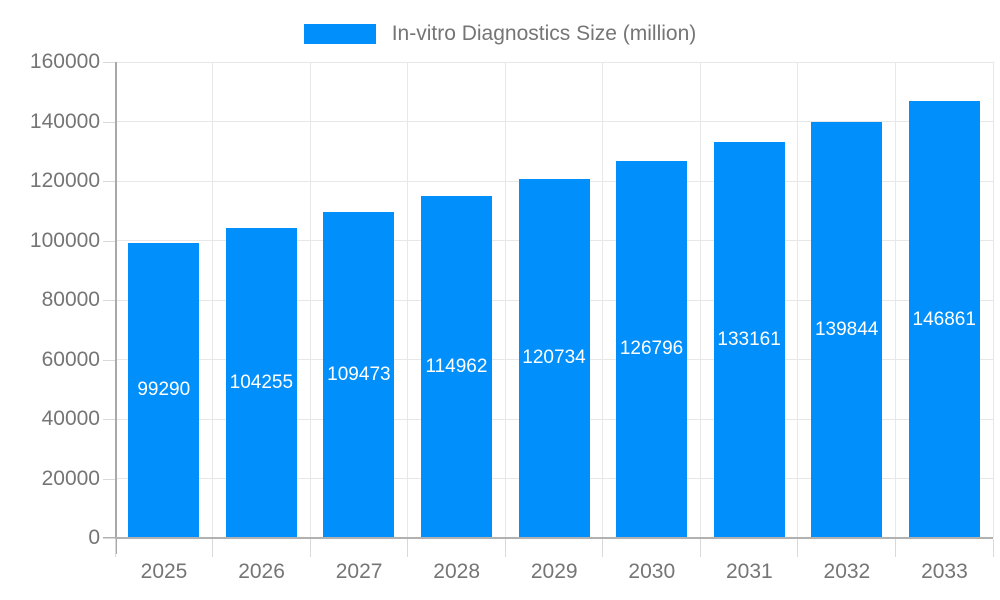 This screenshot has width=1000, height=600. What do you see at coordinates (548, 538) in the screenshot?
I see `x-axis-line` at bounding box center [548, 538].